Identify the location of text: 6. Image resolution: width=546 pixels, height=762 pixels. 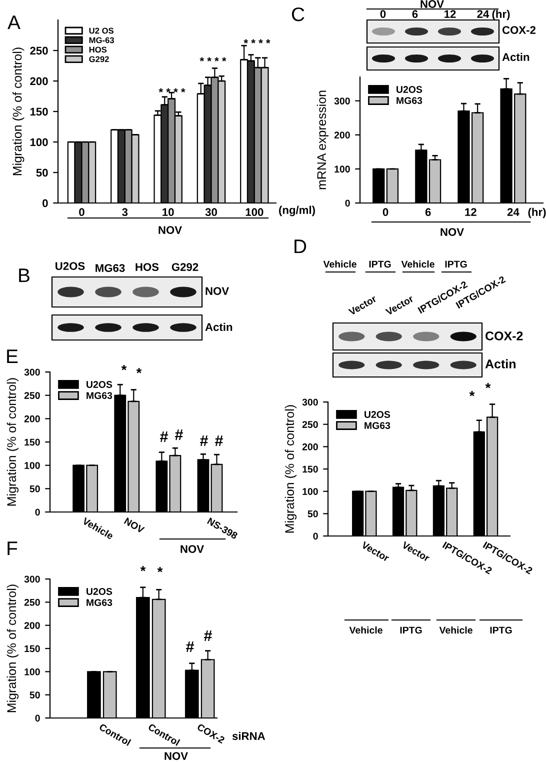
(415, 14).